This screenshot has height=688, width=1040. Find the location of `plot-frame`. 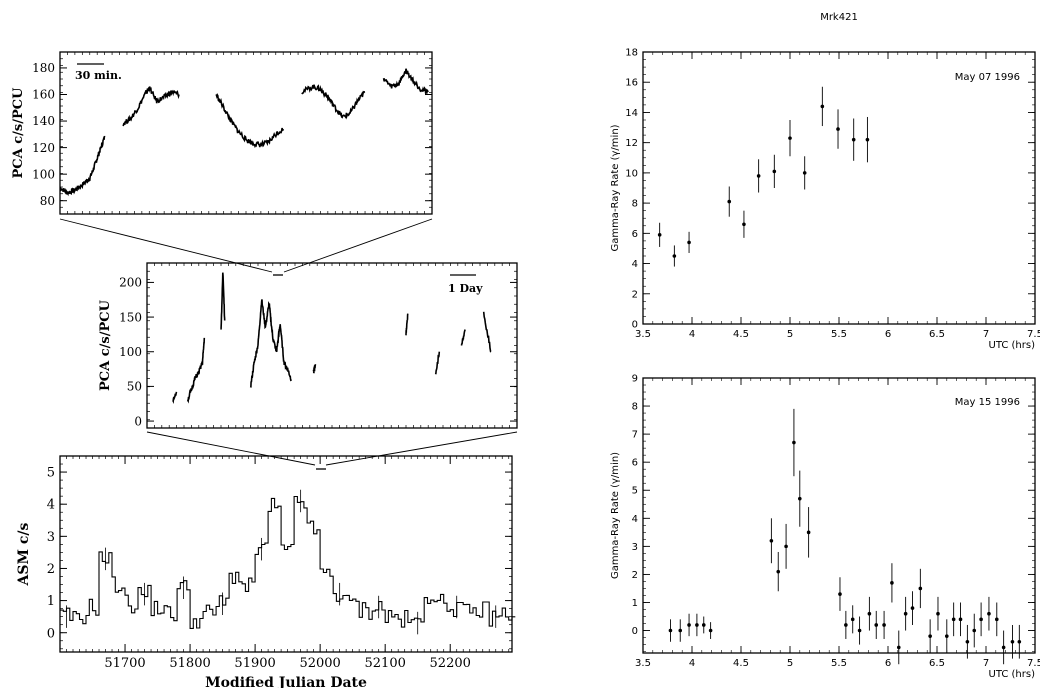

plot-frame is located at coordinates (286, 554).